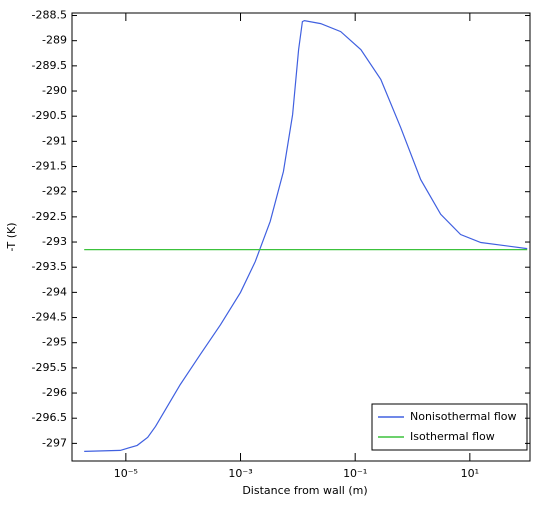 The height and width of the screenshot is (507, 550). What do you see at coordinates (126, 473) in the screenshot?
I see `x-tick-label: 10⁻⁵` at bounding box center [126, 473].